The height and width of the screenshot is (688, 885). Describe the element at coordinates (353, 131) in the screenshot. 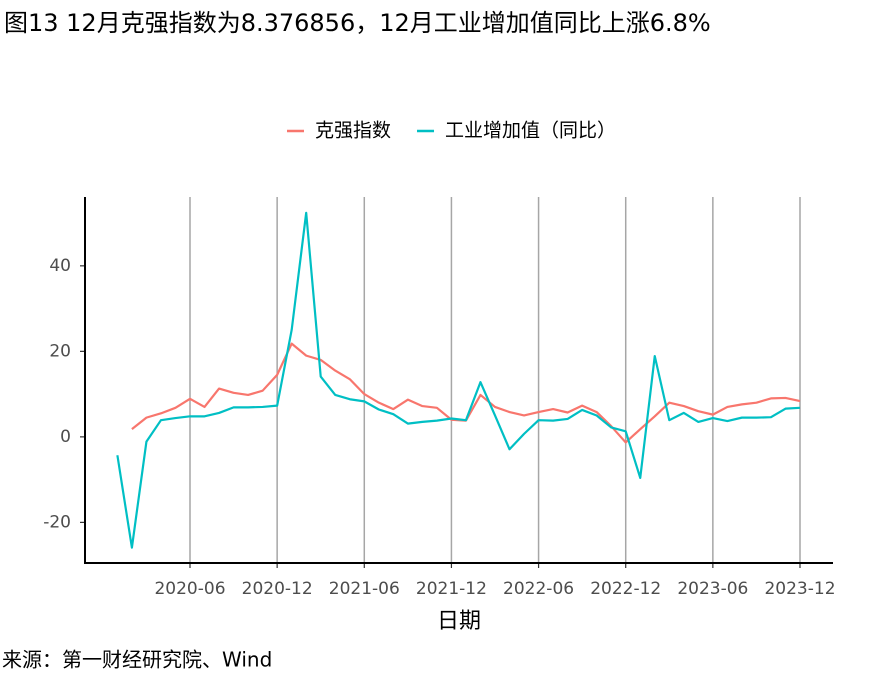

I see `legend-label: 克强指数` at that location.